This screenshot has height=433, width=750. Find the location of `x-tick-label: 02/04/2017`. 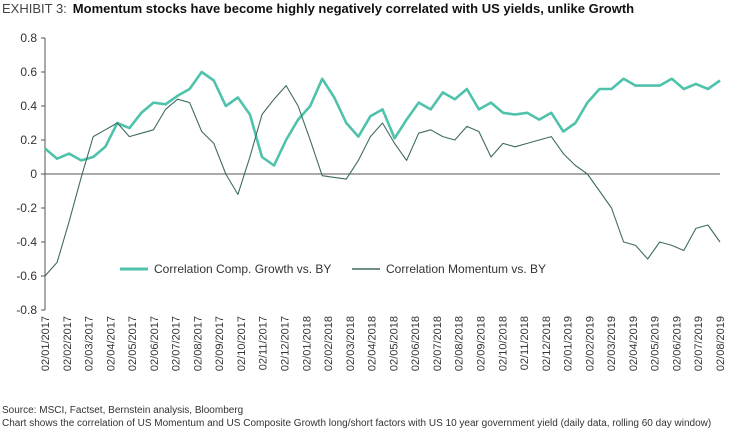

x-tick-label: 02/04/2017 is located at coordinates (111, 343).